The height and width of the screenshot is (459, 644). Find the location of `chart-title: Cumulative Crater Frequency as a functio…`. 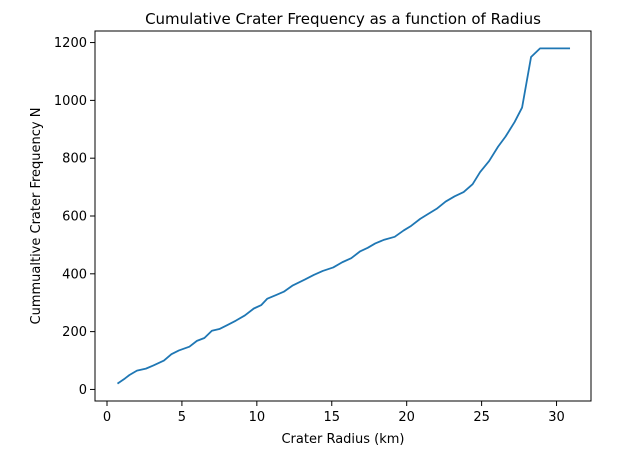

chart-title: Cumulative Crater Frequency as a functio… is located at coordinates (343, 19).